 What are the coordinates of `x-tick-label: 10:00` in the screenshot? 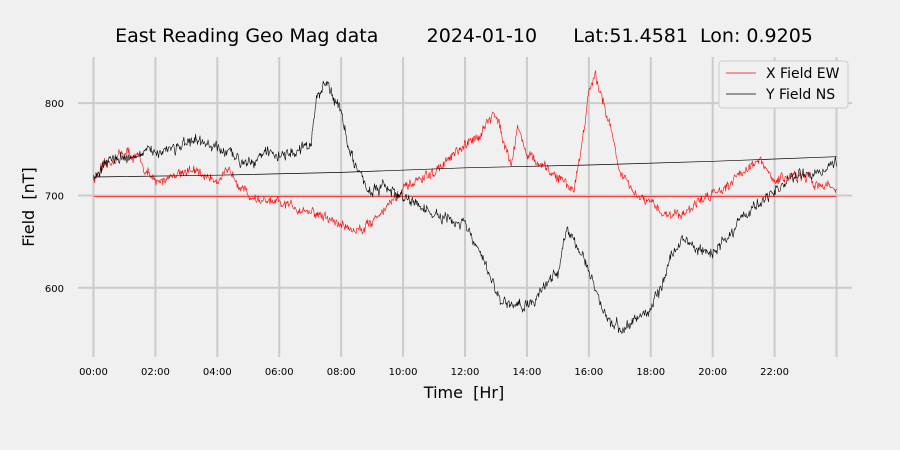 It's located at (403, 372).